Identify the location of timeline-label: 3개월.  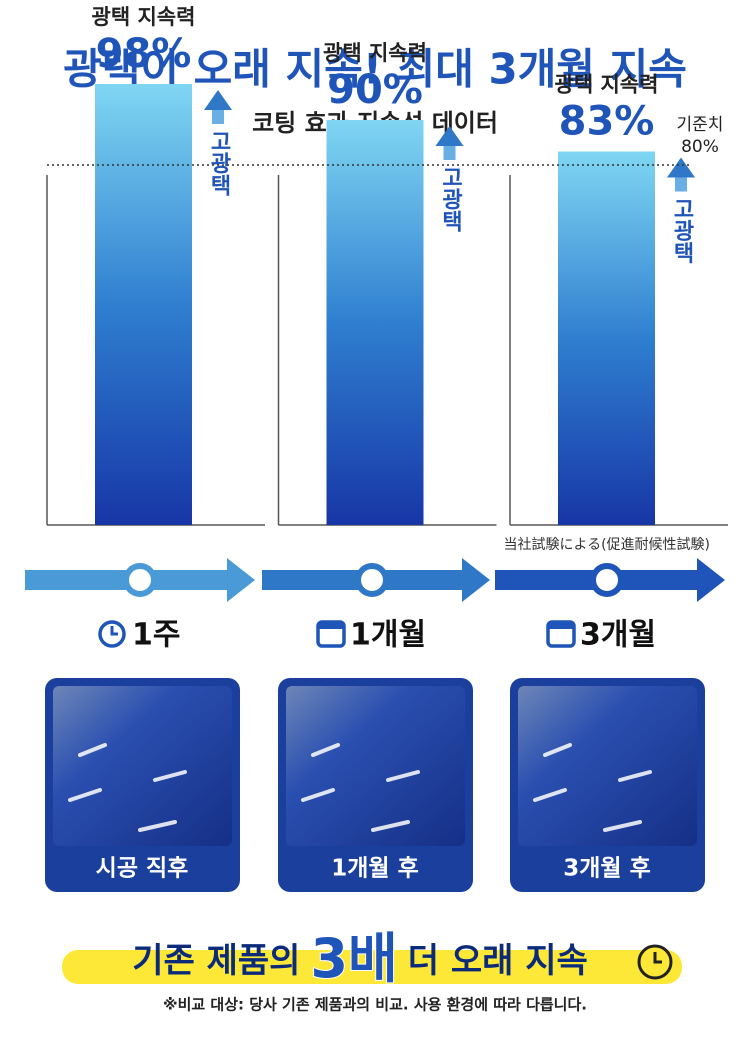
(618, 635).